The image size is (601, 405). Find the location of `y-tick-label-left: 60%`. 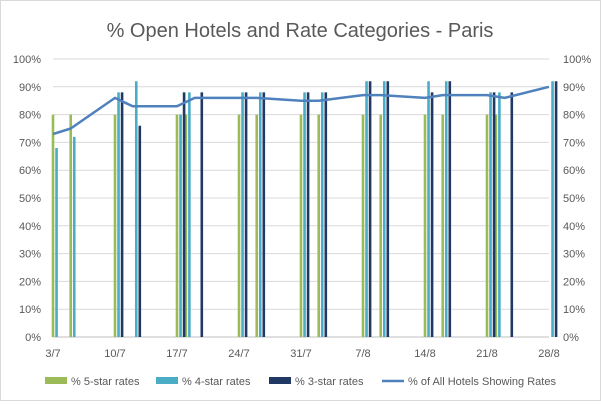

y-tick-label-left: 60% is located at coordinates (30, 171).